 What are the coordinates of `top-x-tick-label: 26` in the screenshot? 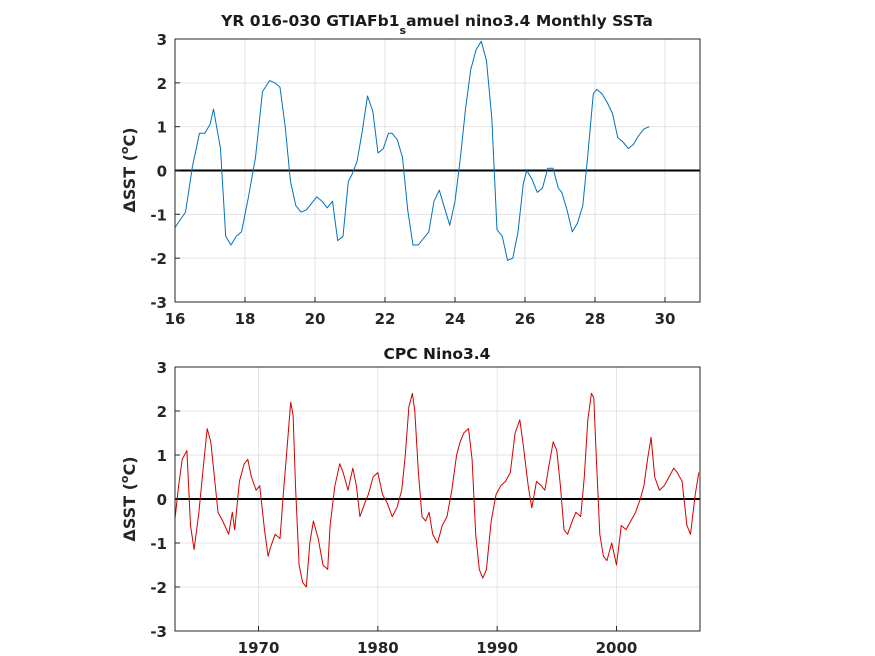 It's located at (525, 319).